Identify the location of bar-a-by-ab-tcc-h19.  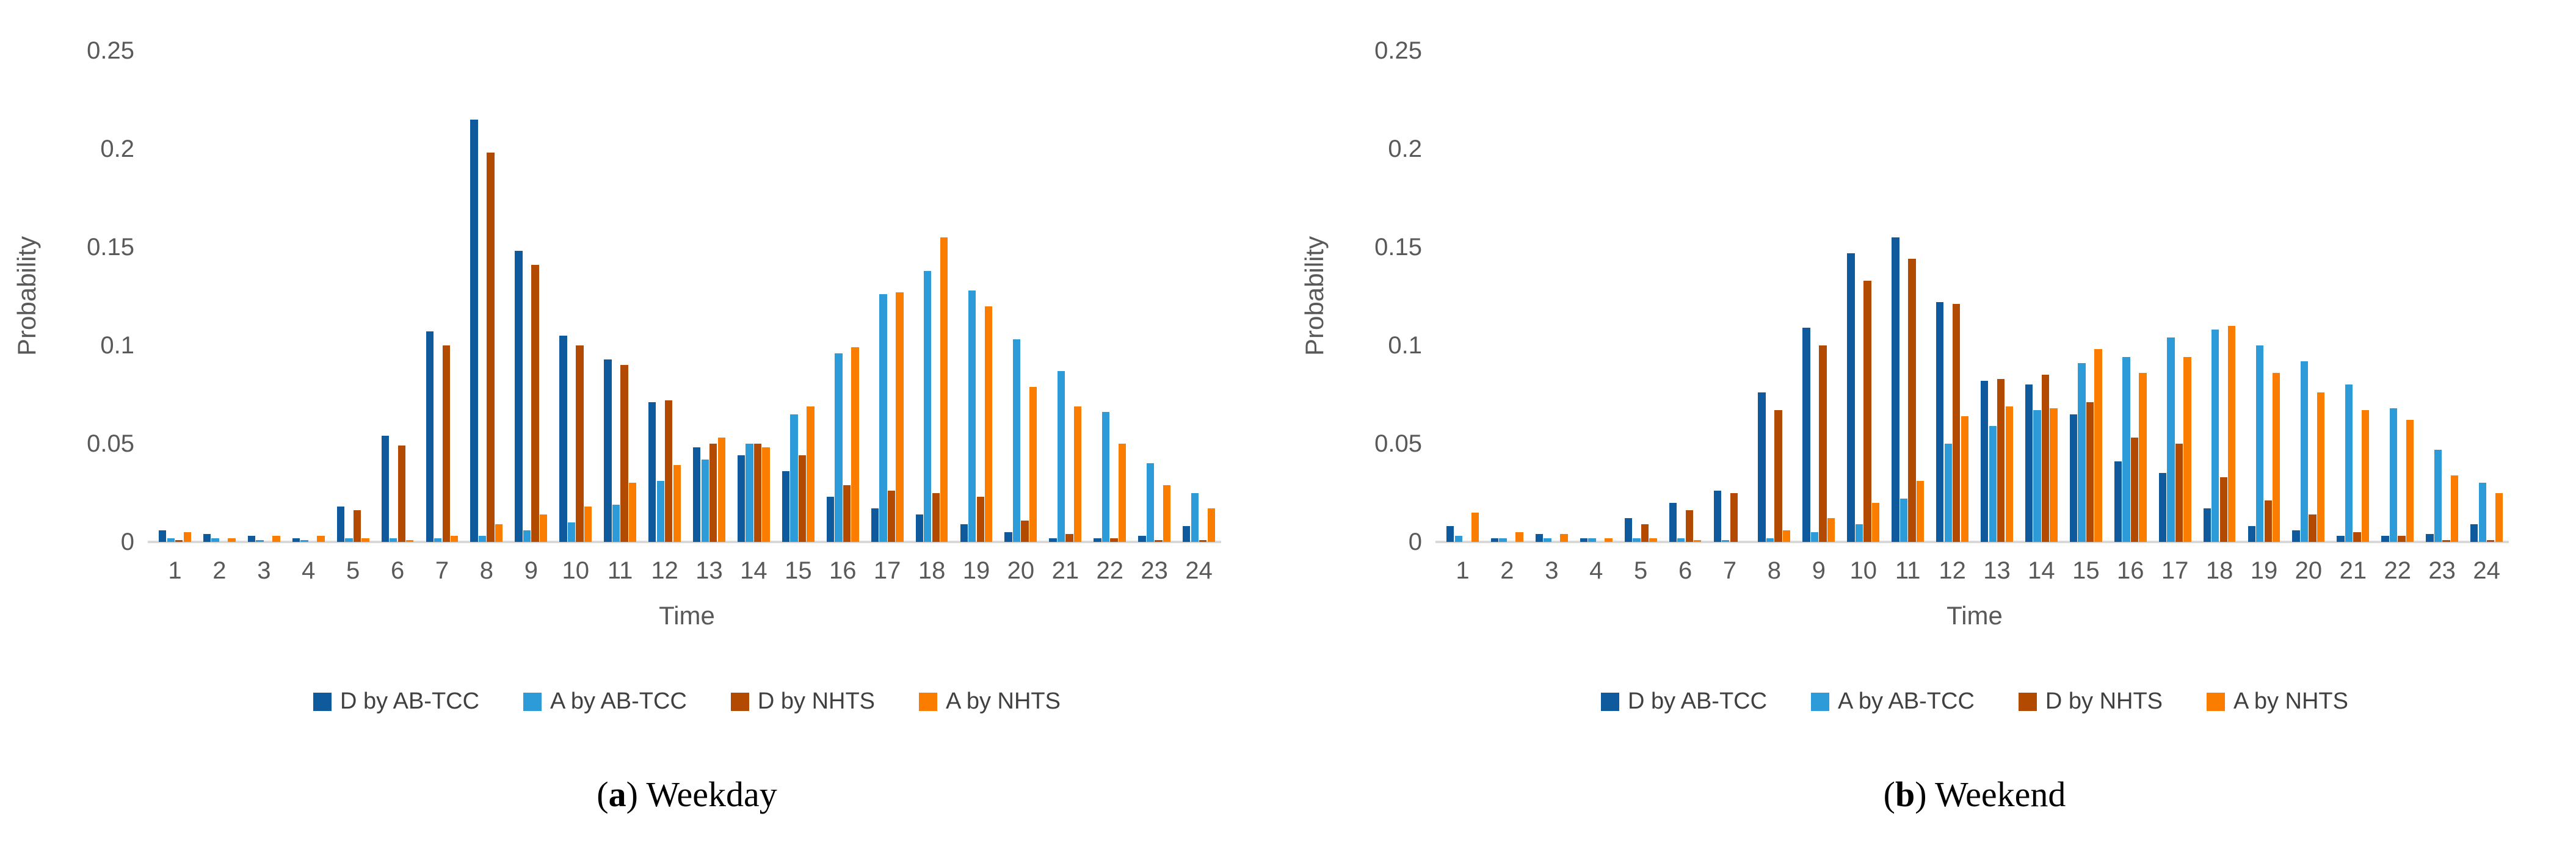
(972, 416).